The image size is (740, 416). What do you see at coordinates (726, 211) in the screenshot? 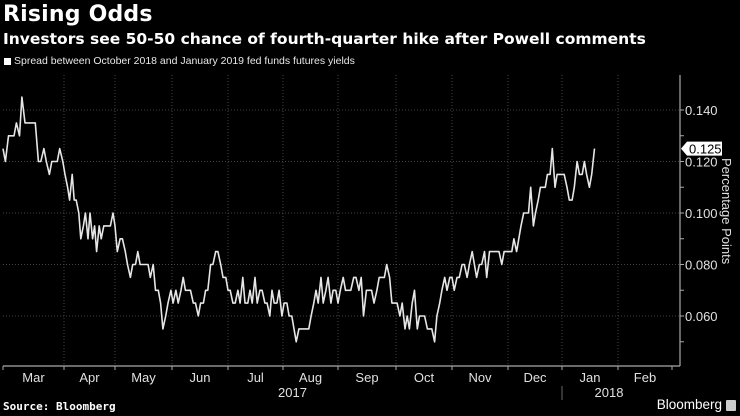
I see `y-axis-label: Percentage Points` at bounding box center [726, 211].